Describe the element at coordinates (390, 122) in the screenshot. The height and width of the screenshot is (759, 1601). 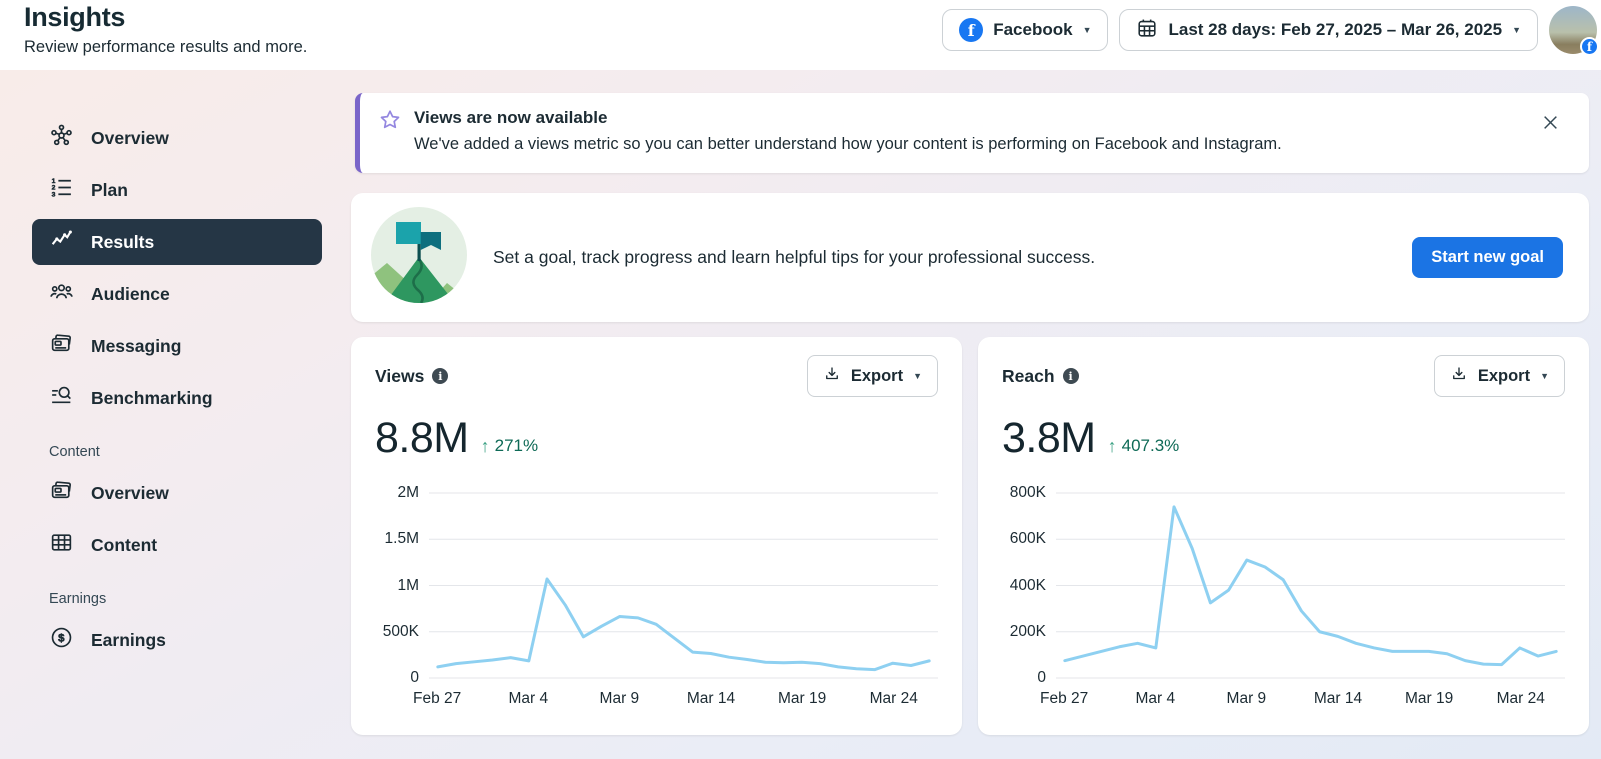
I see `star-icon` at that location.